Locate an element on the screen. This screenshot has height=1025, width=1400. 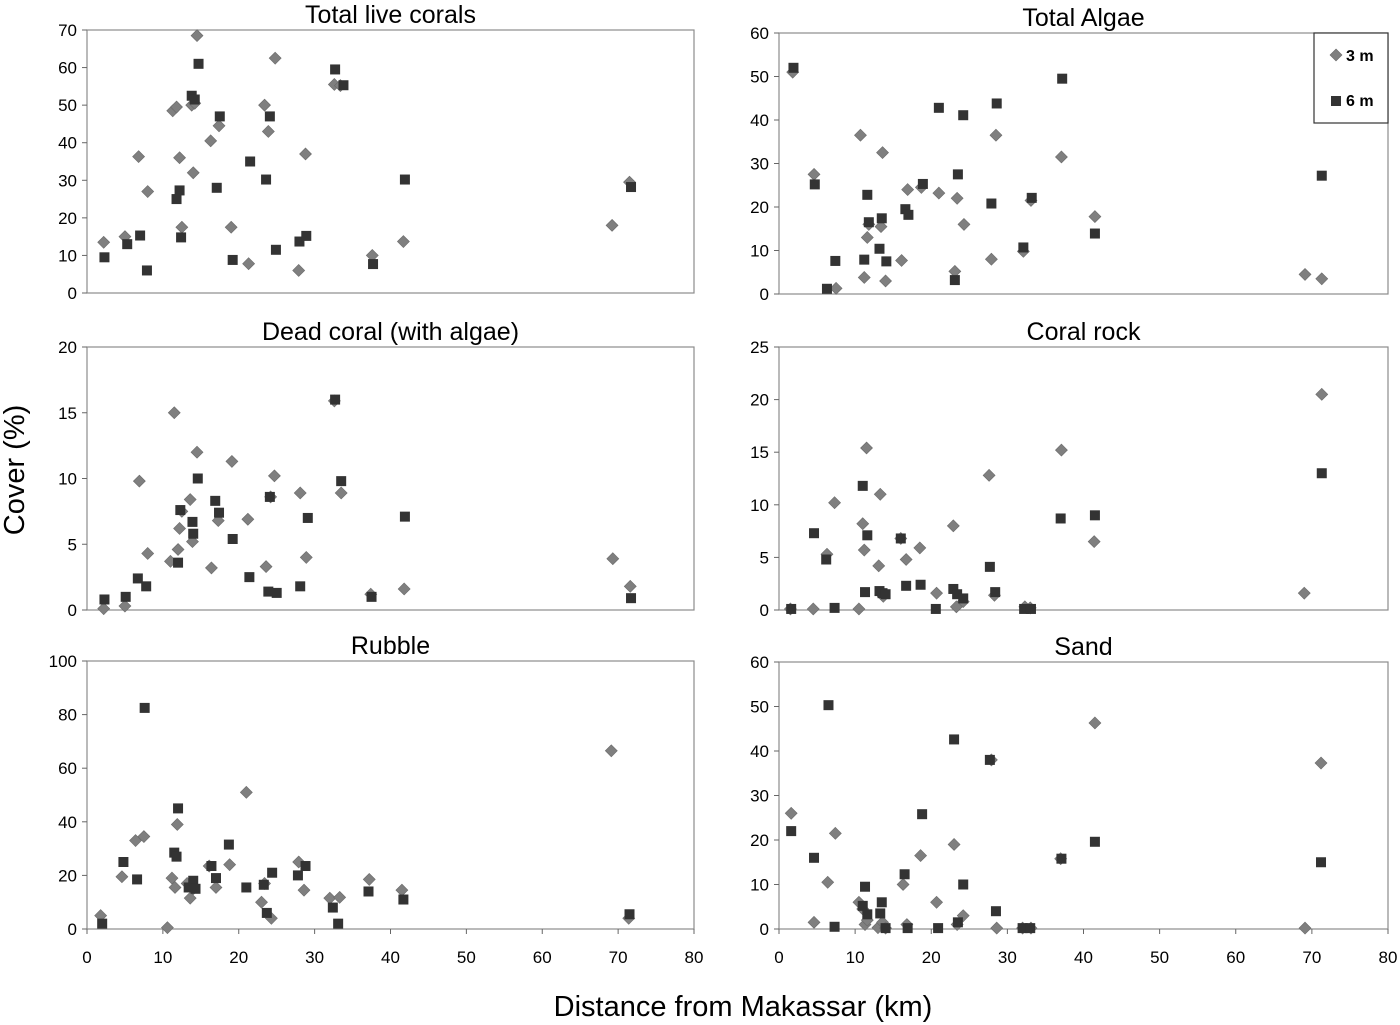
x-tick-label: 0 is located at coordinates (778, 957).